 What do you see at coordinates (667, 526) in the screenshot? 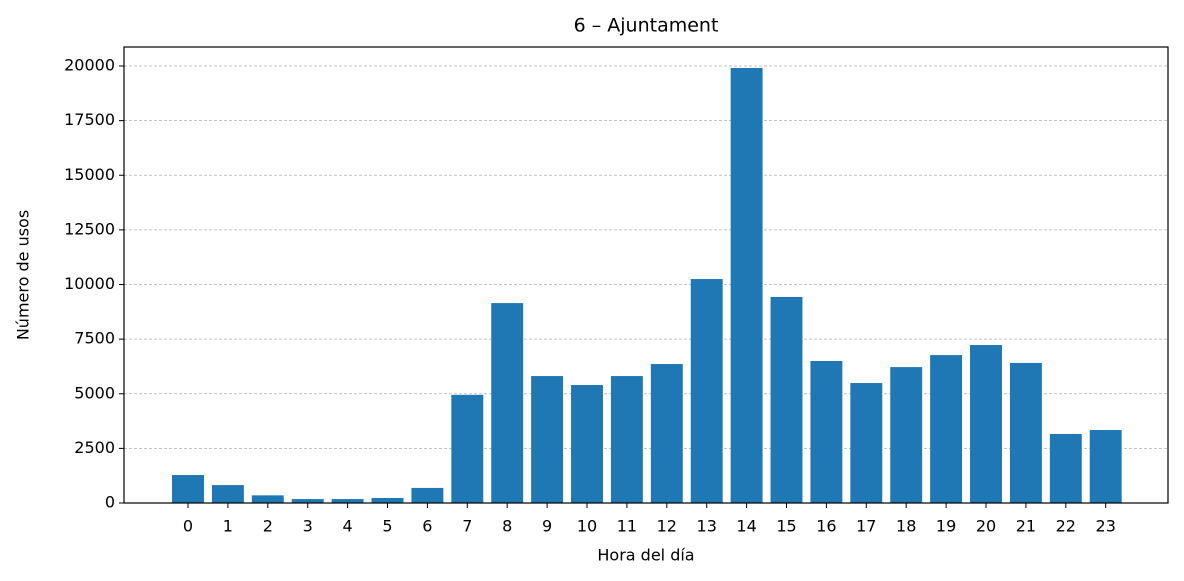
I see `x-tick-label: 12` at bounding box center [667, 526].